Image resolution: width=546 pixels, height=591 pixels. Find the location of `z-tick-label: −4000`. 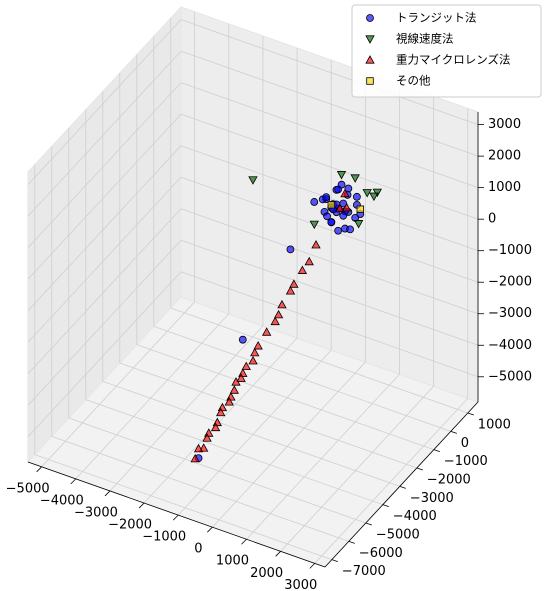

z-tick-label: −4000 is located at coordinates (510, 345).